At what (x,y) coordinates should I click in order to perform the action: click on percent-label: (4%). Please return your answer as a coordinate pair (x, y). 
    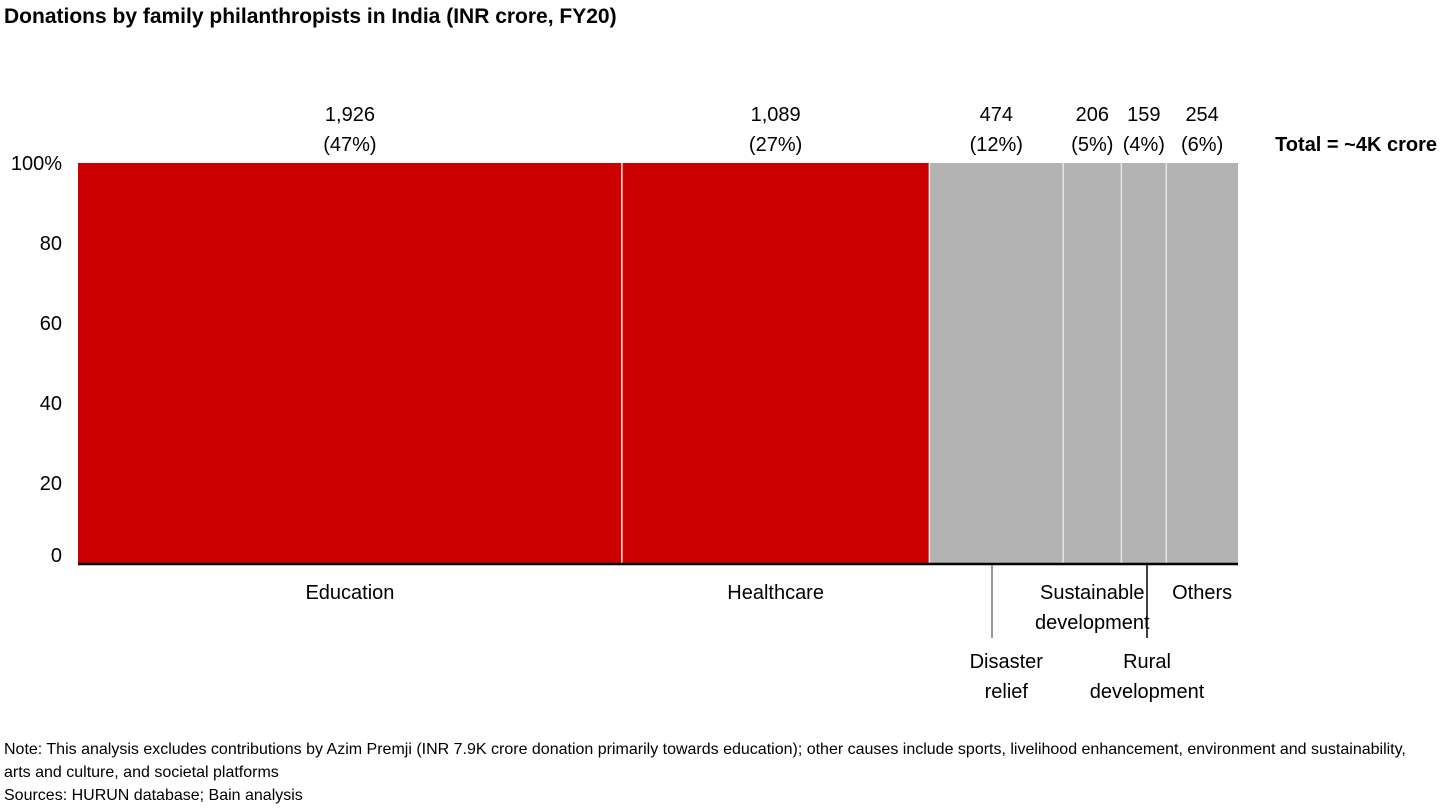
    Looking at the image, I should click on (1144, 145).